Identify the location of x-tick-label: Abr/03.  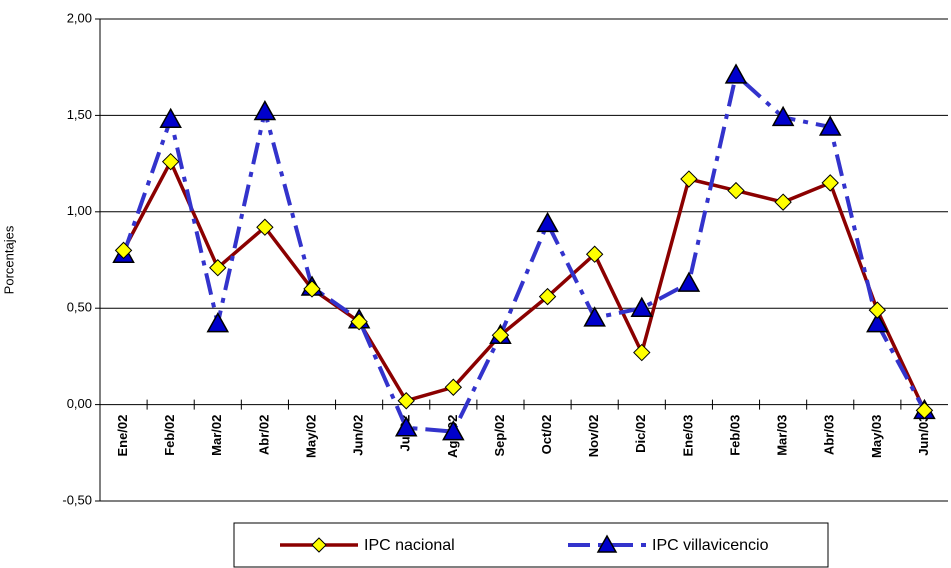
(829, 435).